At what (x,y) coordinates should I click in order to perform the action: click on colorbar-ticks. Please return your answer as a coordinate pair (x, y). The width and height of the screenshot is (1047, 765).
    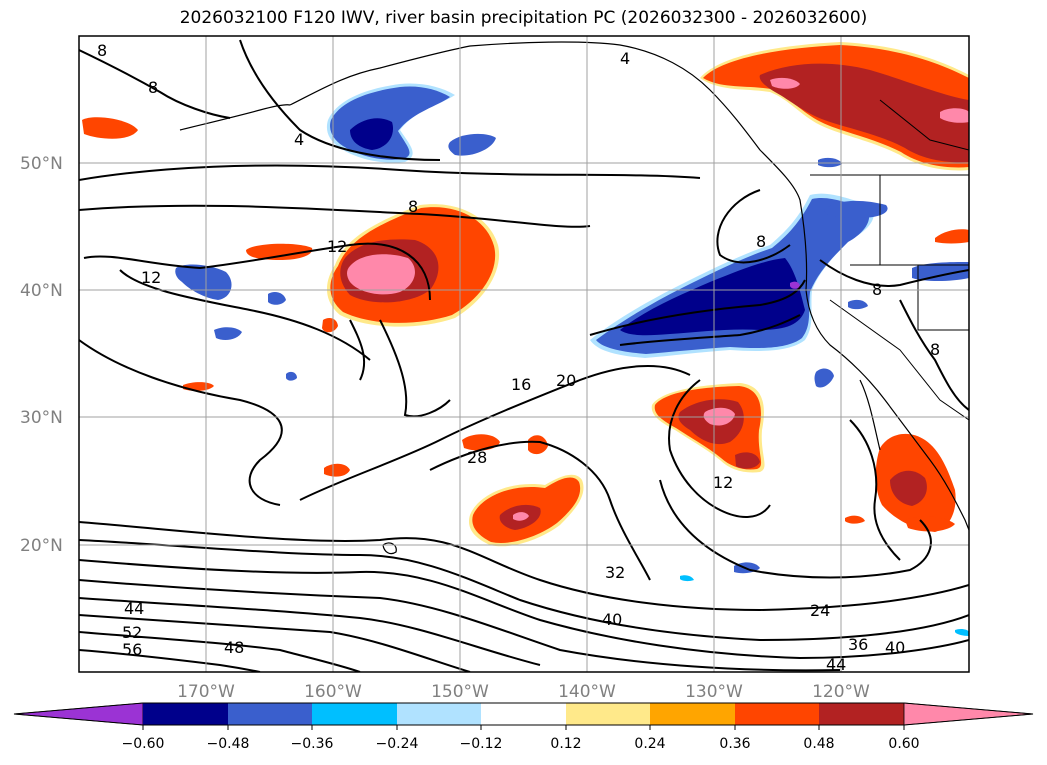
    Looking at the image, I should click on (523, 727).